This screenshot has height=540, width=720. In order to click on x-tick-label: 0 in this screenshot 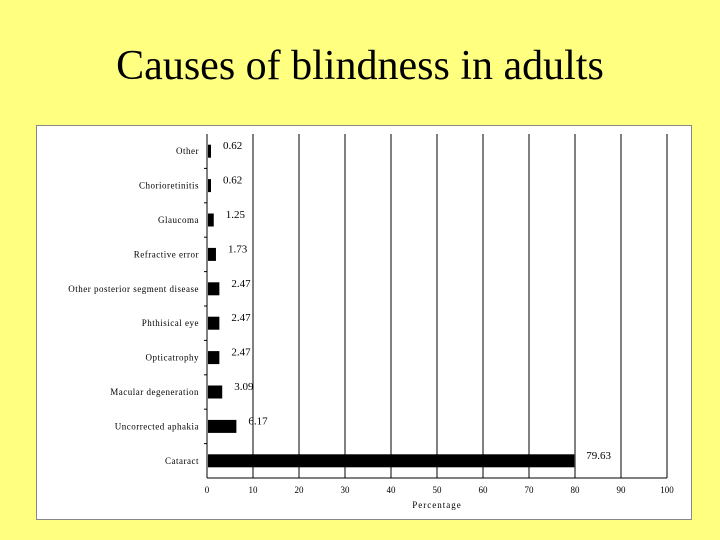, I will do `click(207, 490)`.